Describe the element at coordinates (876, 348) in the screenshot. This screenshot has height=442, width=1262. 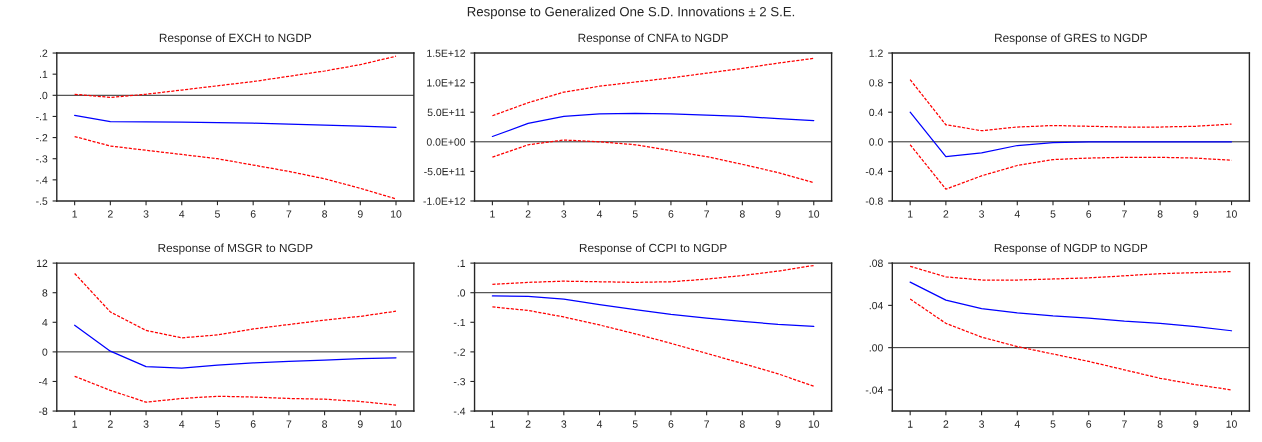
I see `y-tick-label: .00` at that location.